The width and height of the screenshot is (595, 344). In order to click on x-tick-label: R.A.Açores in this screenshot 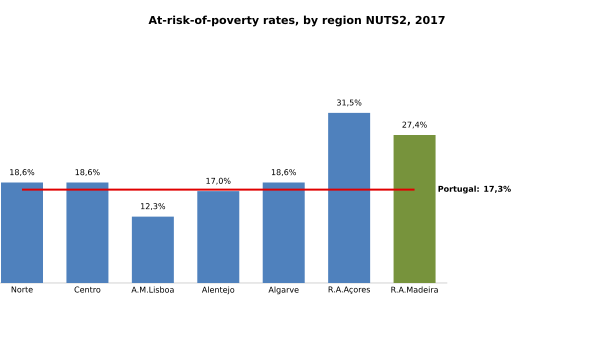, I will do `click(349, 290)`.